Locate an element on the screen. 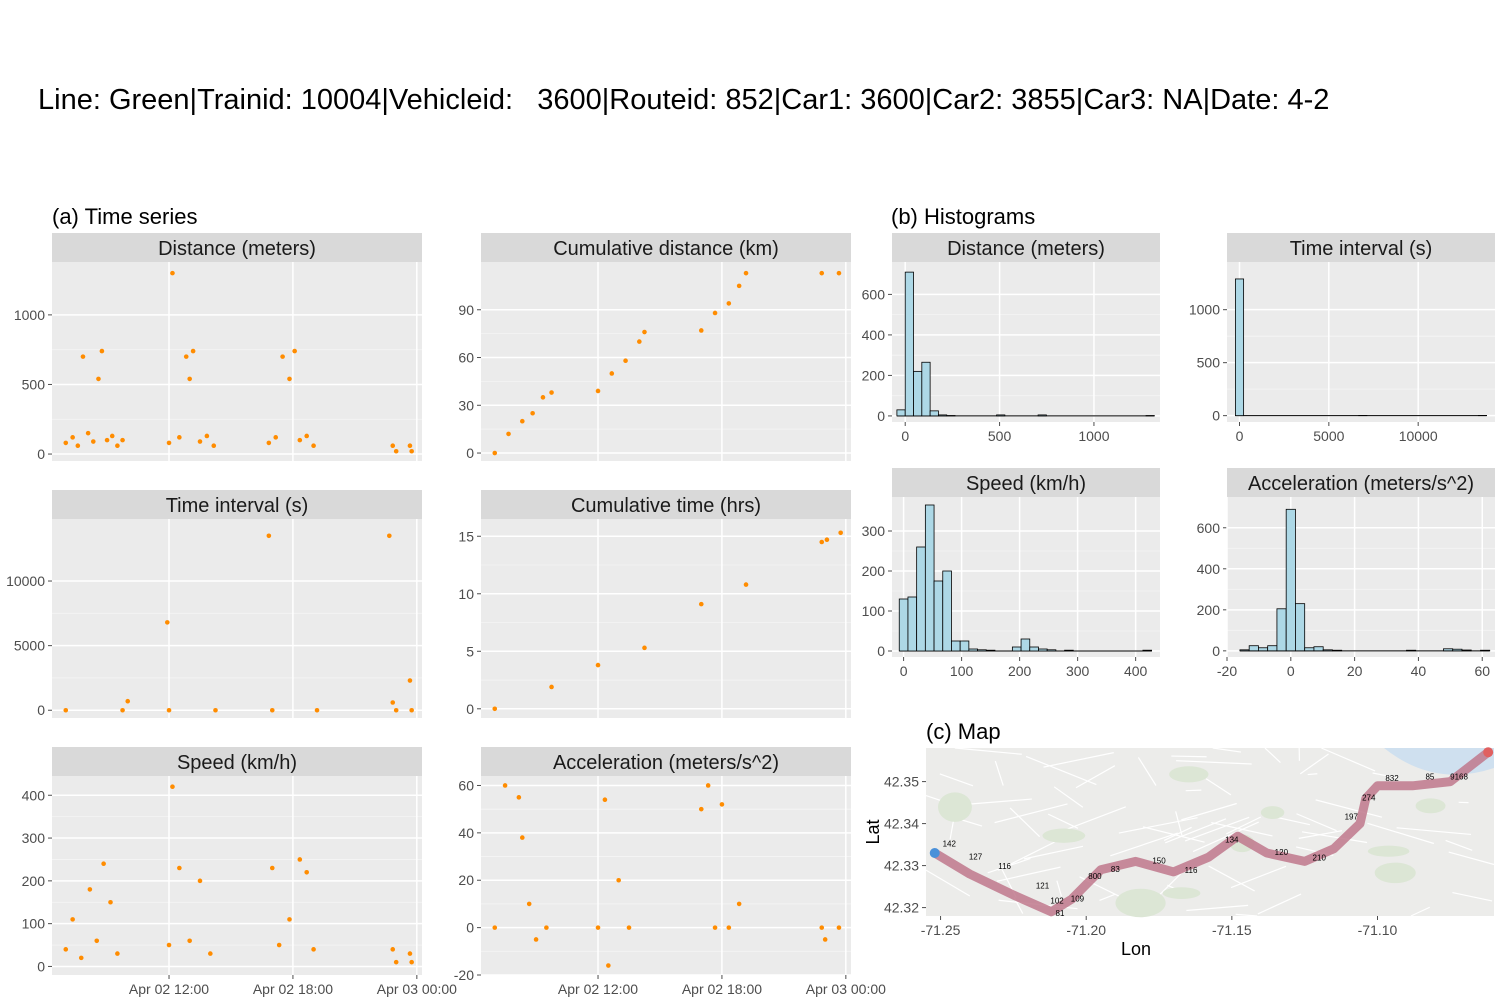  map-tick-label-y: 42.35 is located at coordinates (901, 782).